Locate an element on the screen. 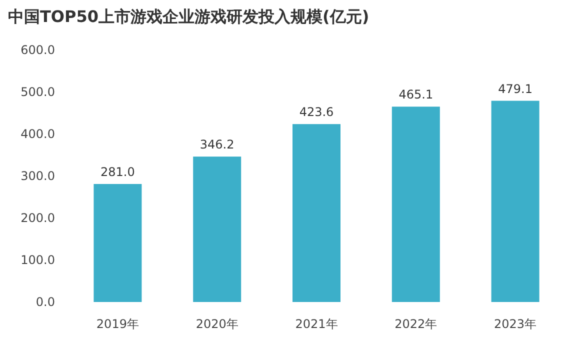 This screenshot has width=584, height=346. y-tick-label: 400.0 is located at coordinates (37, 134).